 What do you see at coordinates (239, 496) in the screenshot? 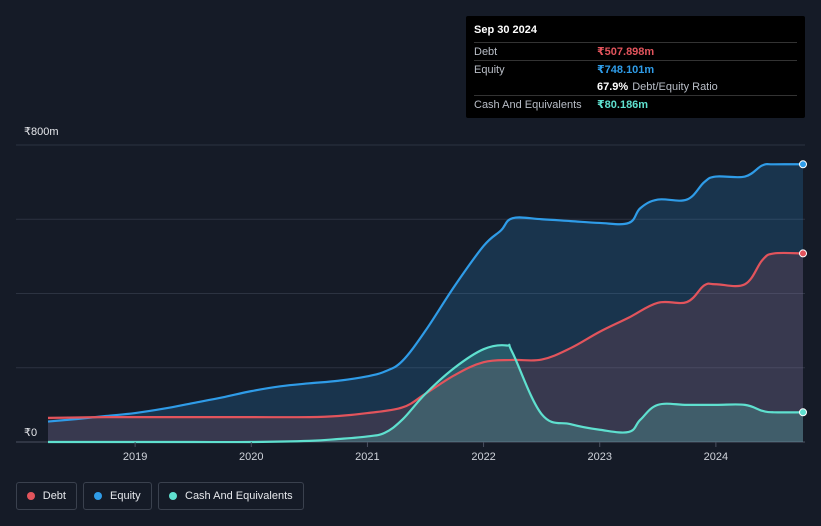
I see `legend-cash-label: Cash And Equivalents` at bounding box center [239, 496].